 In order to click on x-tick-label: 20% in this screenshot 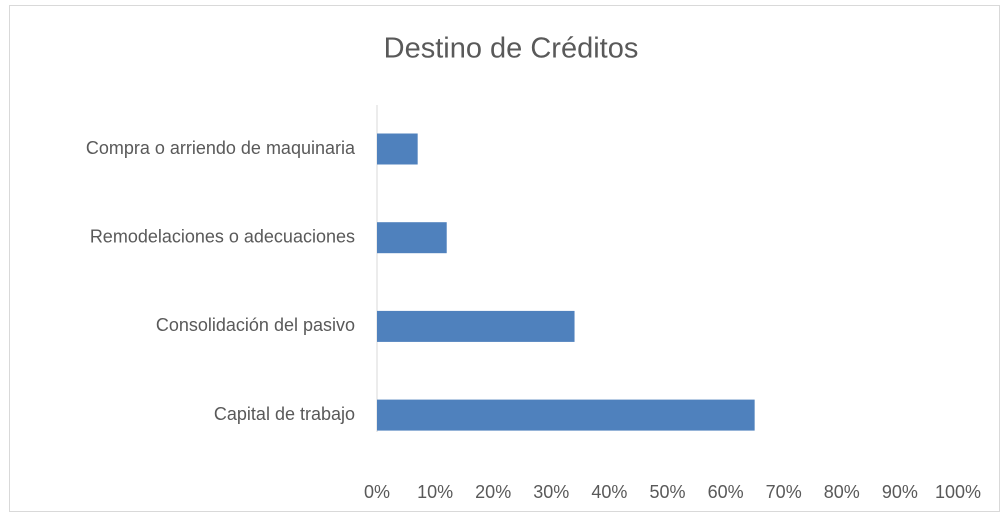, I will do `click(493, 492)`.